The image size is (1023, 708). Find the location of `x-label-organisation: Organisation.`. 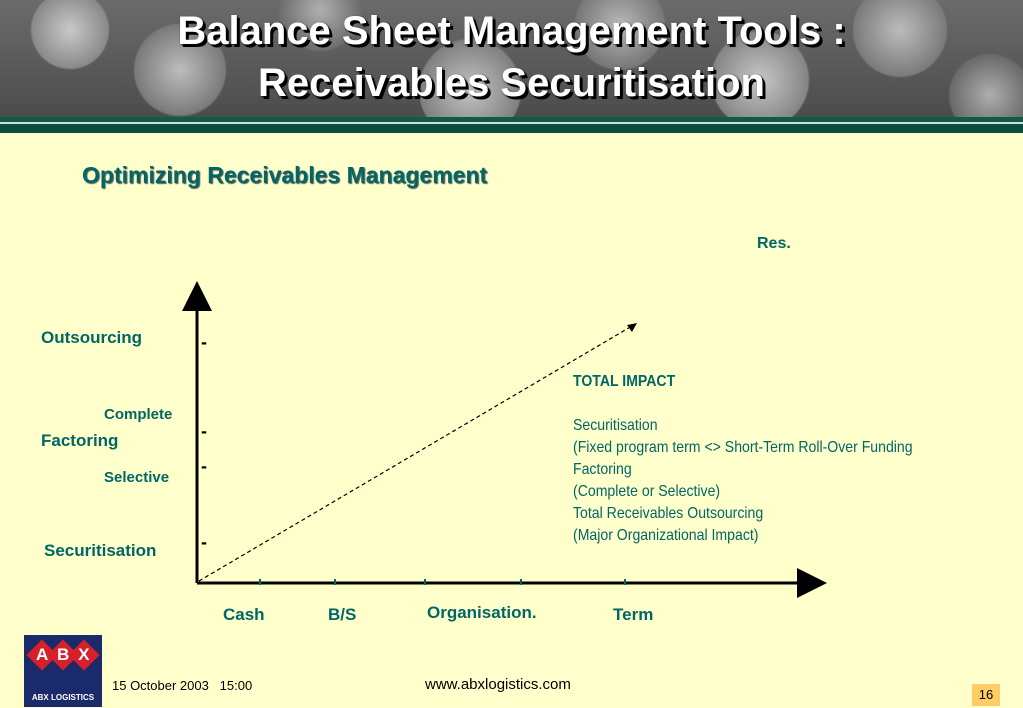

x-label-organisation: Organisation. is located at coordinates (482, 612).